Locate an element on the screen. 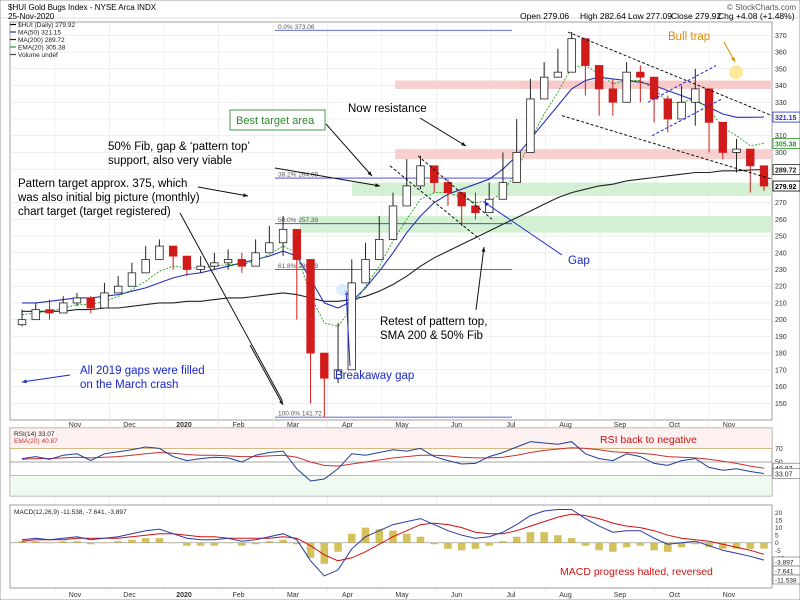 Image resolution: width=800 pixels, height=600 pixels. macd-tick-label: 0 is located at coordinates (777, 543).